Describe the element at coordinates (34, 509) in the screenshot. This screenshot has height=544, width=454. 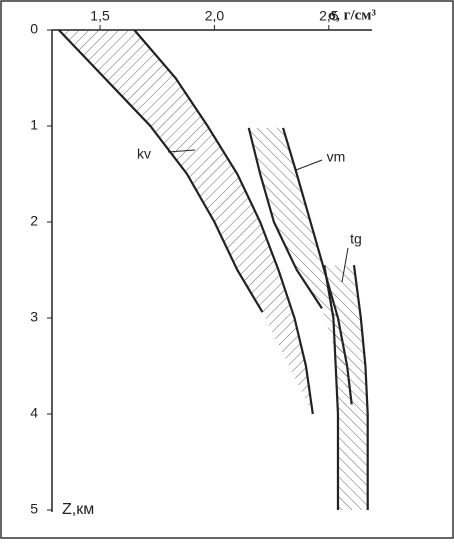
I see `y-tick-label: 5` at that location.